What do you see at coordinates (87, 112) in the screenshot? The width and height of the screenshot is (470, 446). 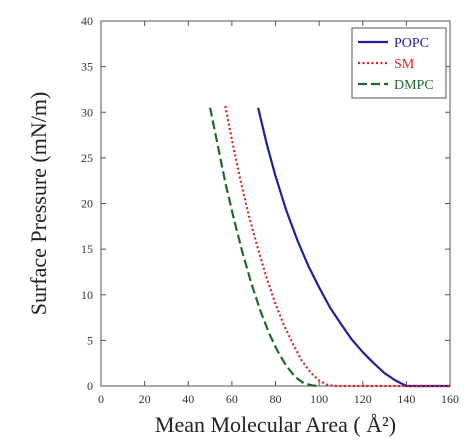 I see `y-tick-label: 30` at bounding box center [87, 112].